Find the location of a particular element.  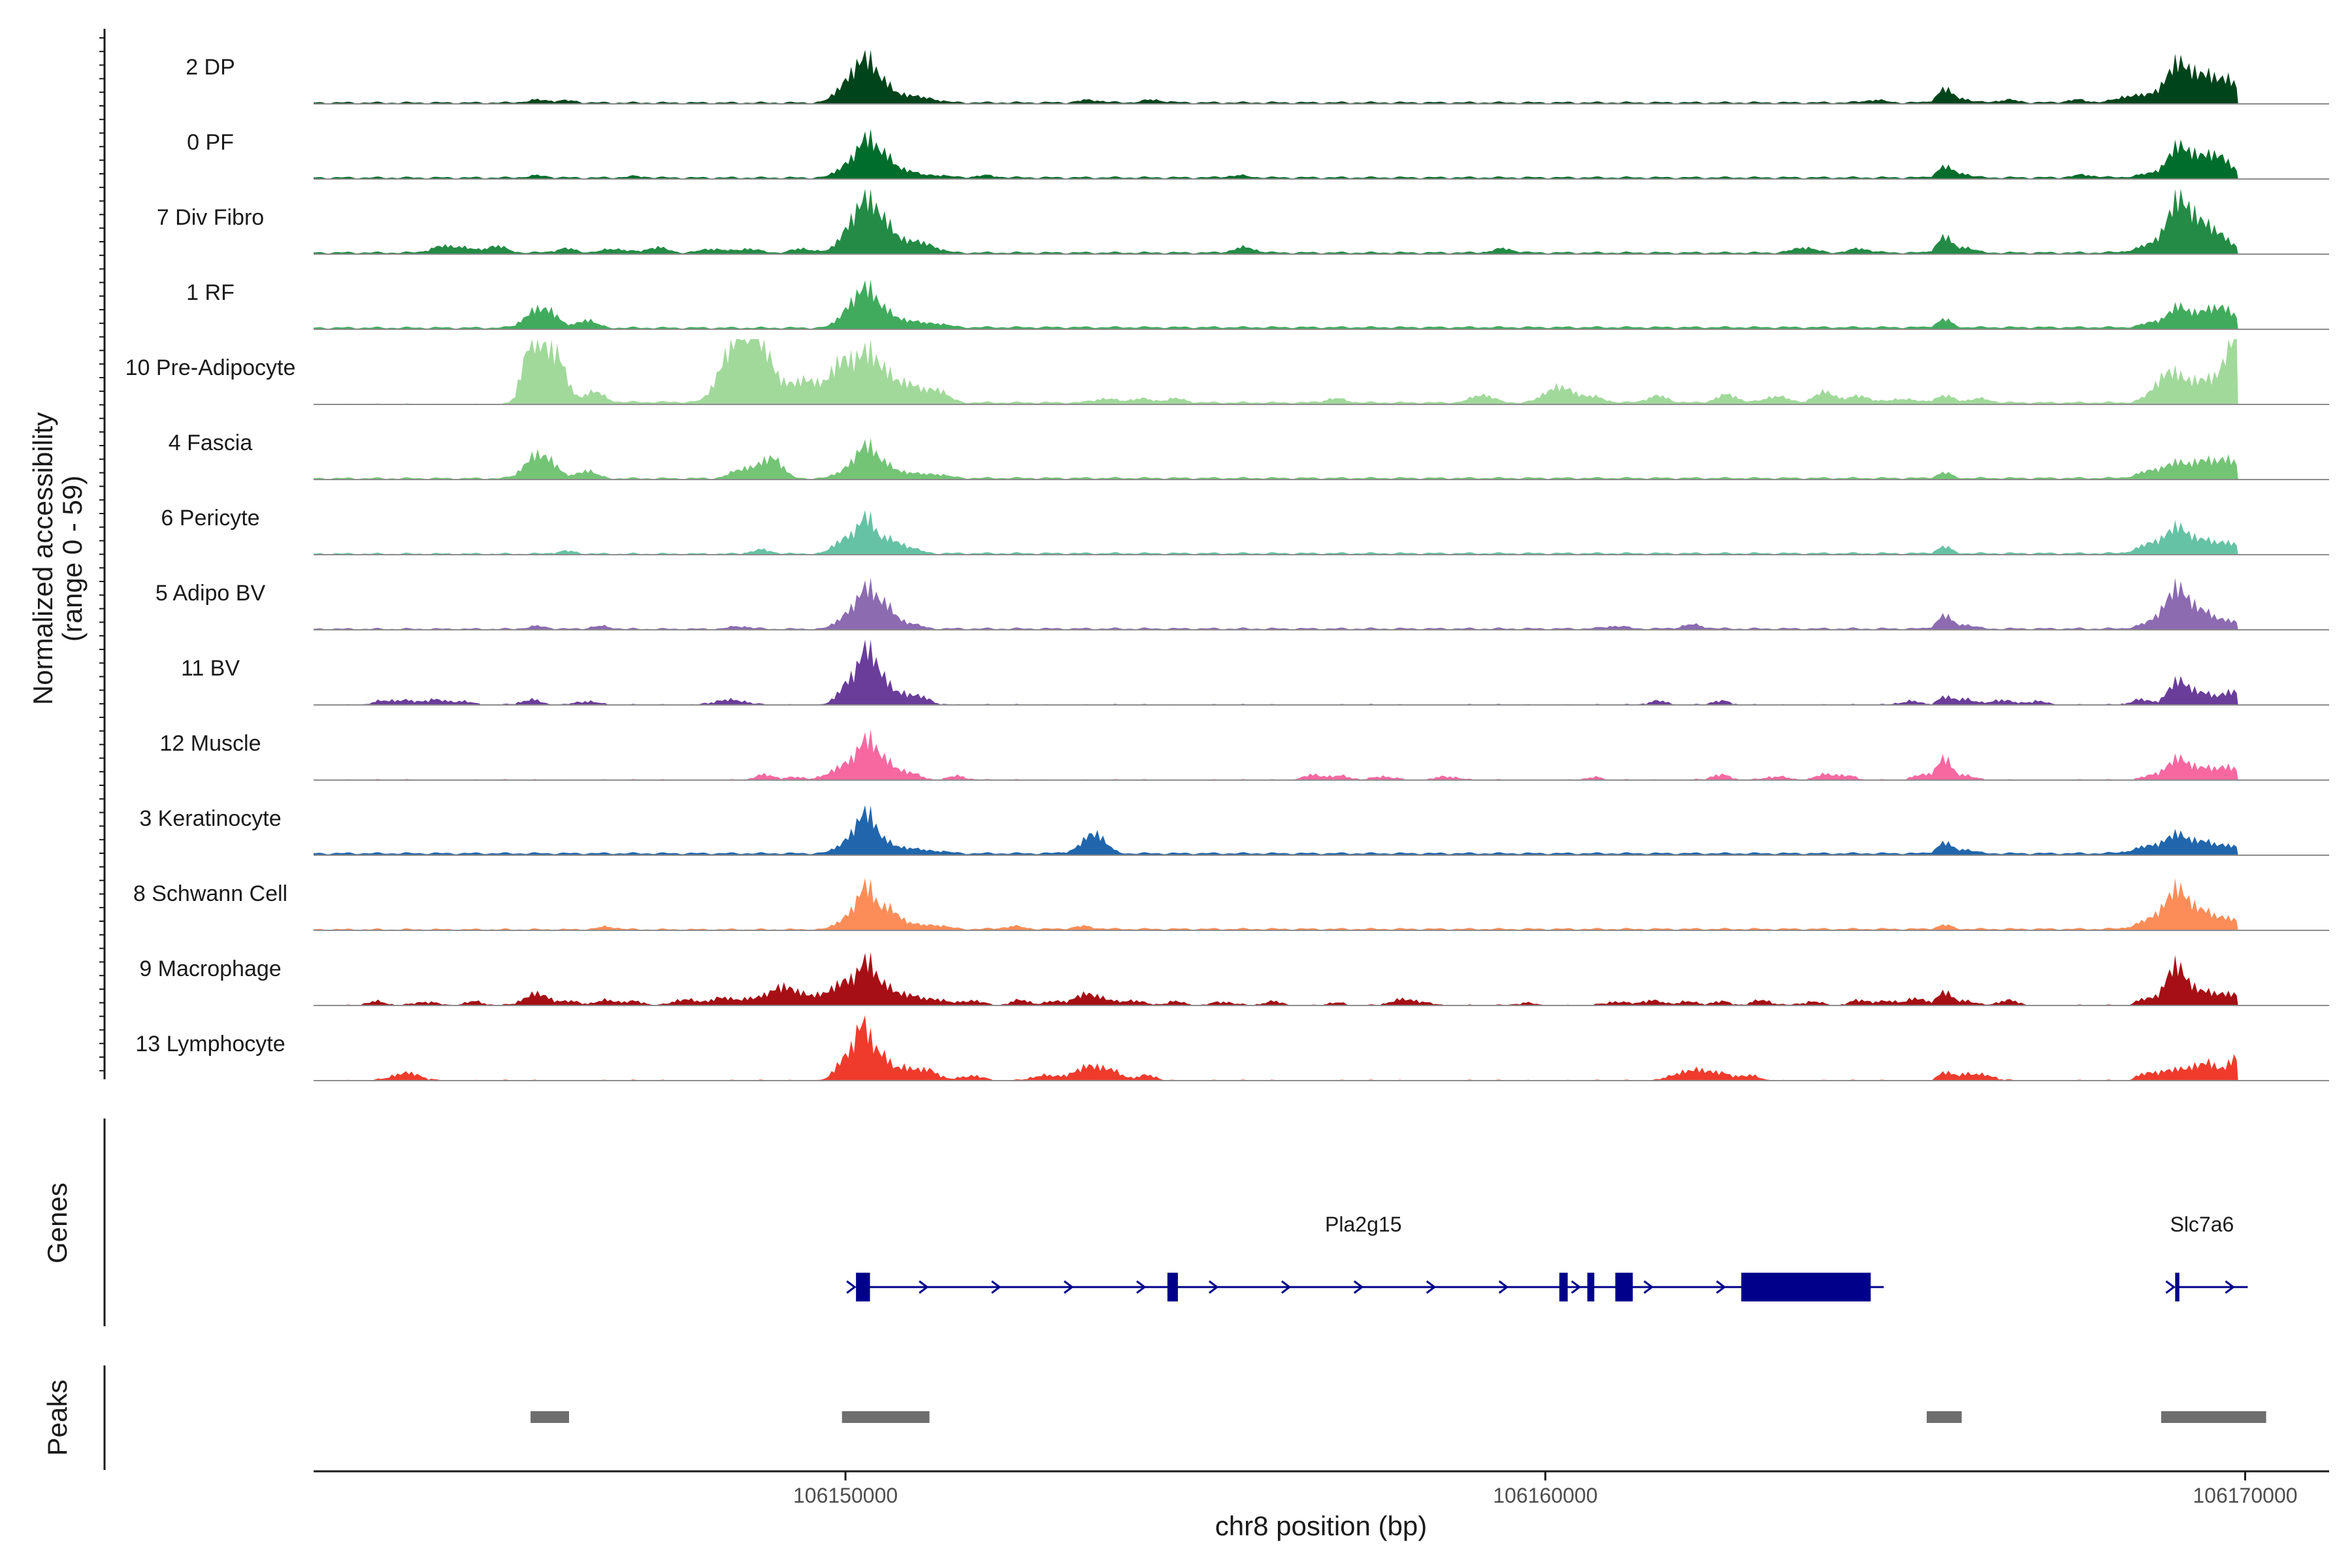

track-13: 13 Lymphocyte is located at coordinates (1232, 1048).